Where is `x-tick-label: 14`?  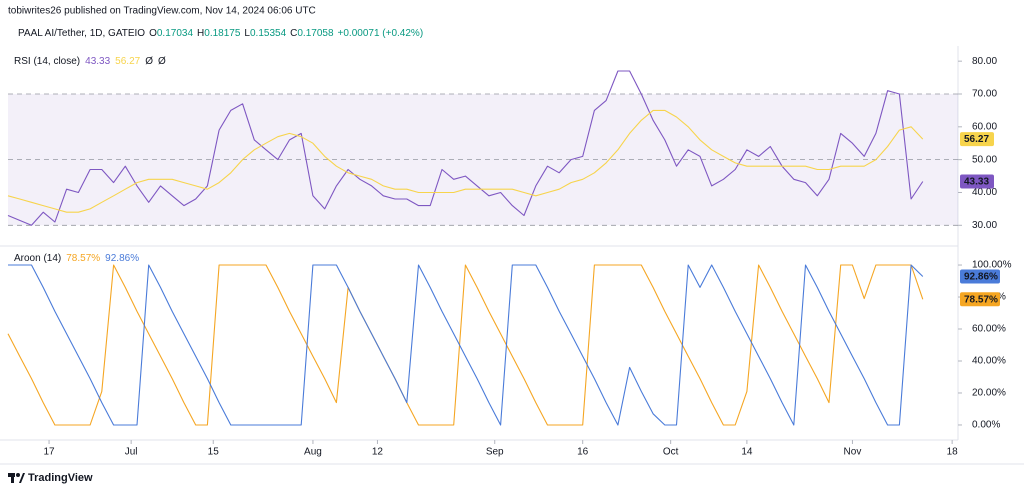
x-tick-label: 14 is located at coordinates (747, 452).